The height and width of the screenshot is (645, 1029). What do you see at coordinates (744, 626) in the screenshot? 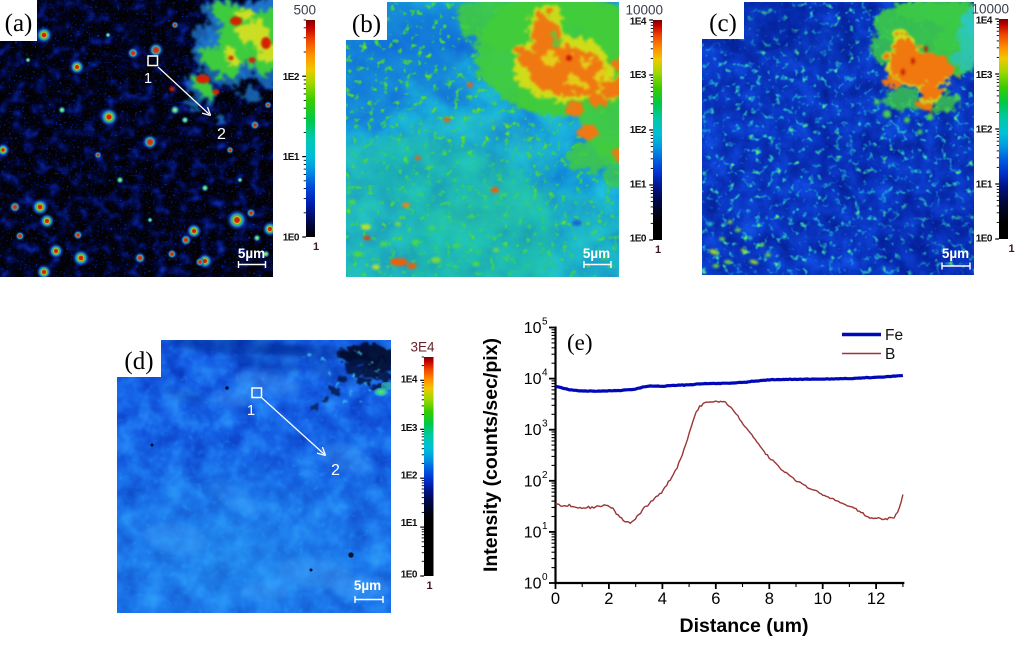
I see `svg-text: Distance (um)` at bounding box center [744, 626].